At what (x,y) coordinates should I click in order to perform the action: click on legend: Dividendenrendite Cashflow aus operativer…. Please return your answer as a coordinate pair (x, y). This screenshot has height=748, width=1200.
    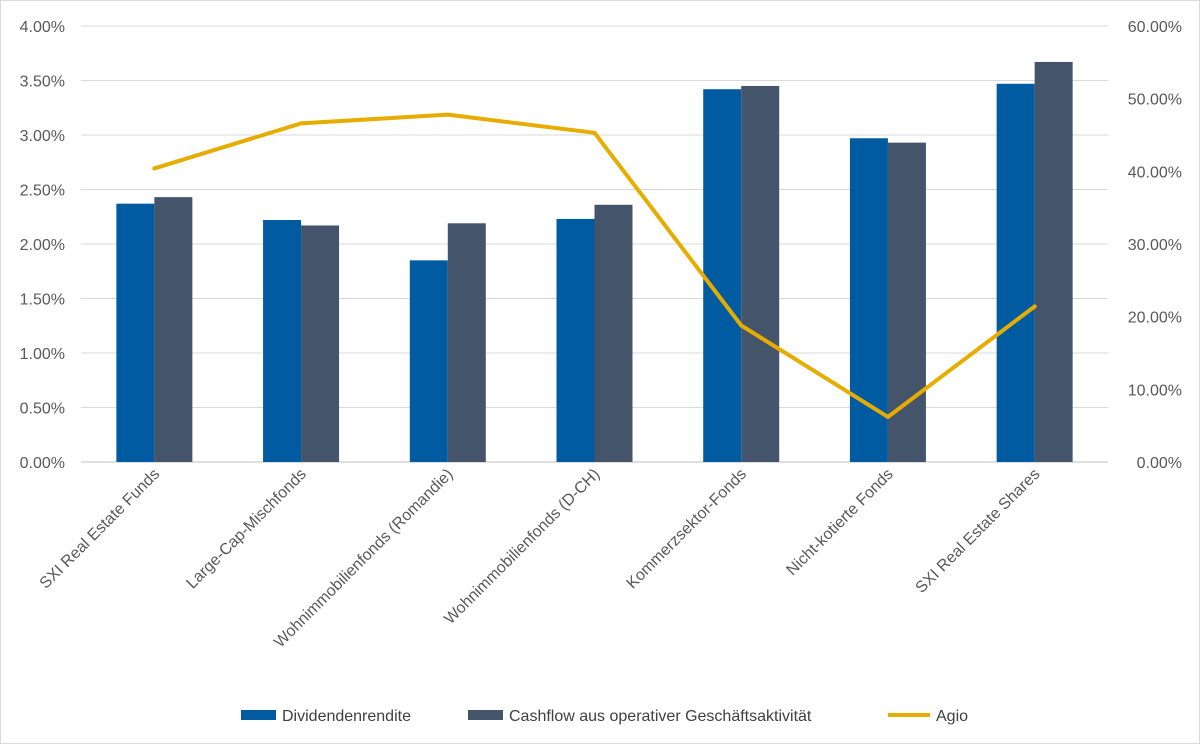
    Looking at the image, I should click on (604, 716).